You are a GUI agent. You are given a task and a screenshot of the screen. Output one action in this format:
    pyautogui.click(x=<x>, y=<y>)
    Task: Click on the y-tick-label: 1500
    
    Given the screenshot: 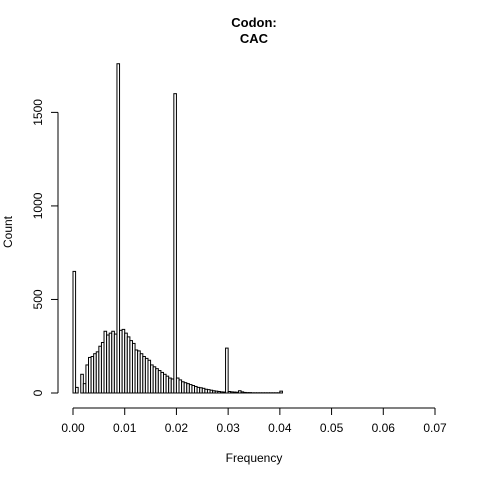 What is the action you would take?
    pyautogui.click(x=38, y=112)
    